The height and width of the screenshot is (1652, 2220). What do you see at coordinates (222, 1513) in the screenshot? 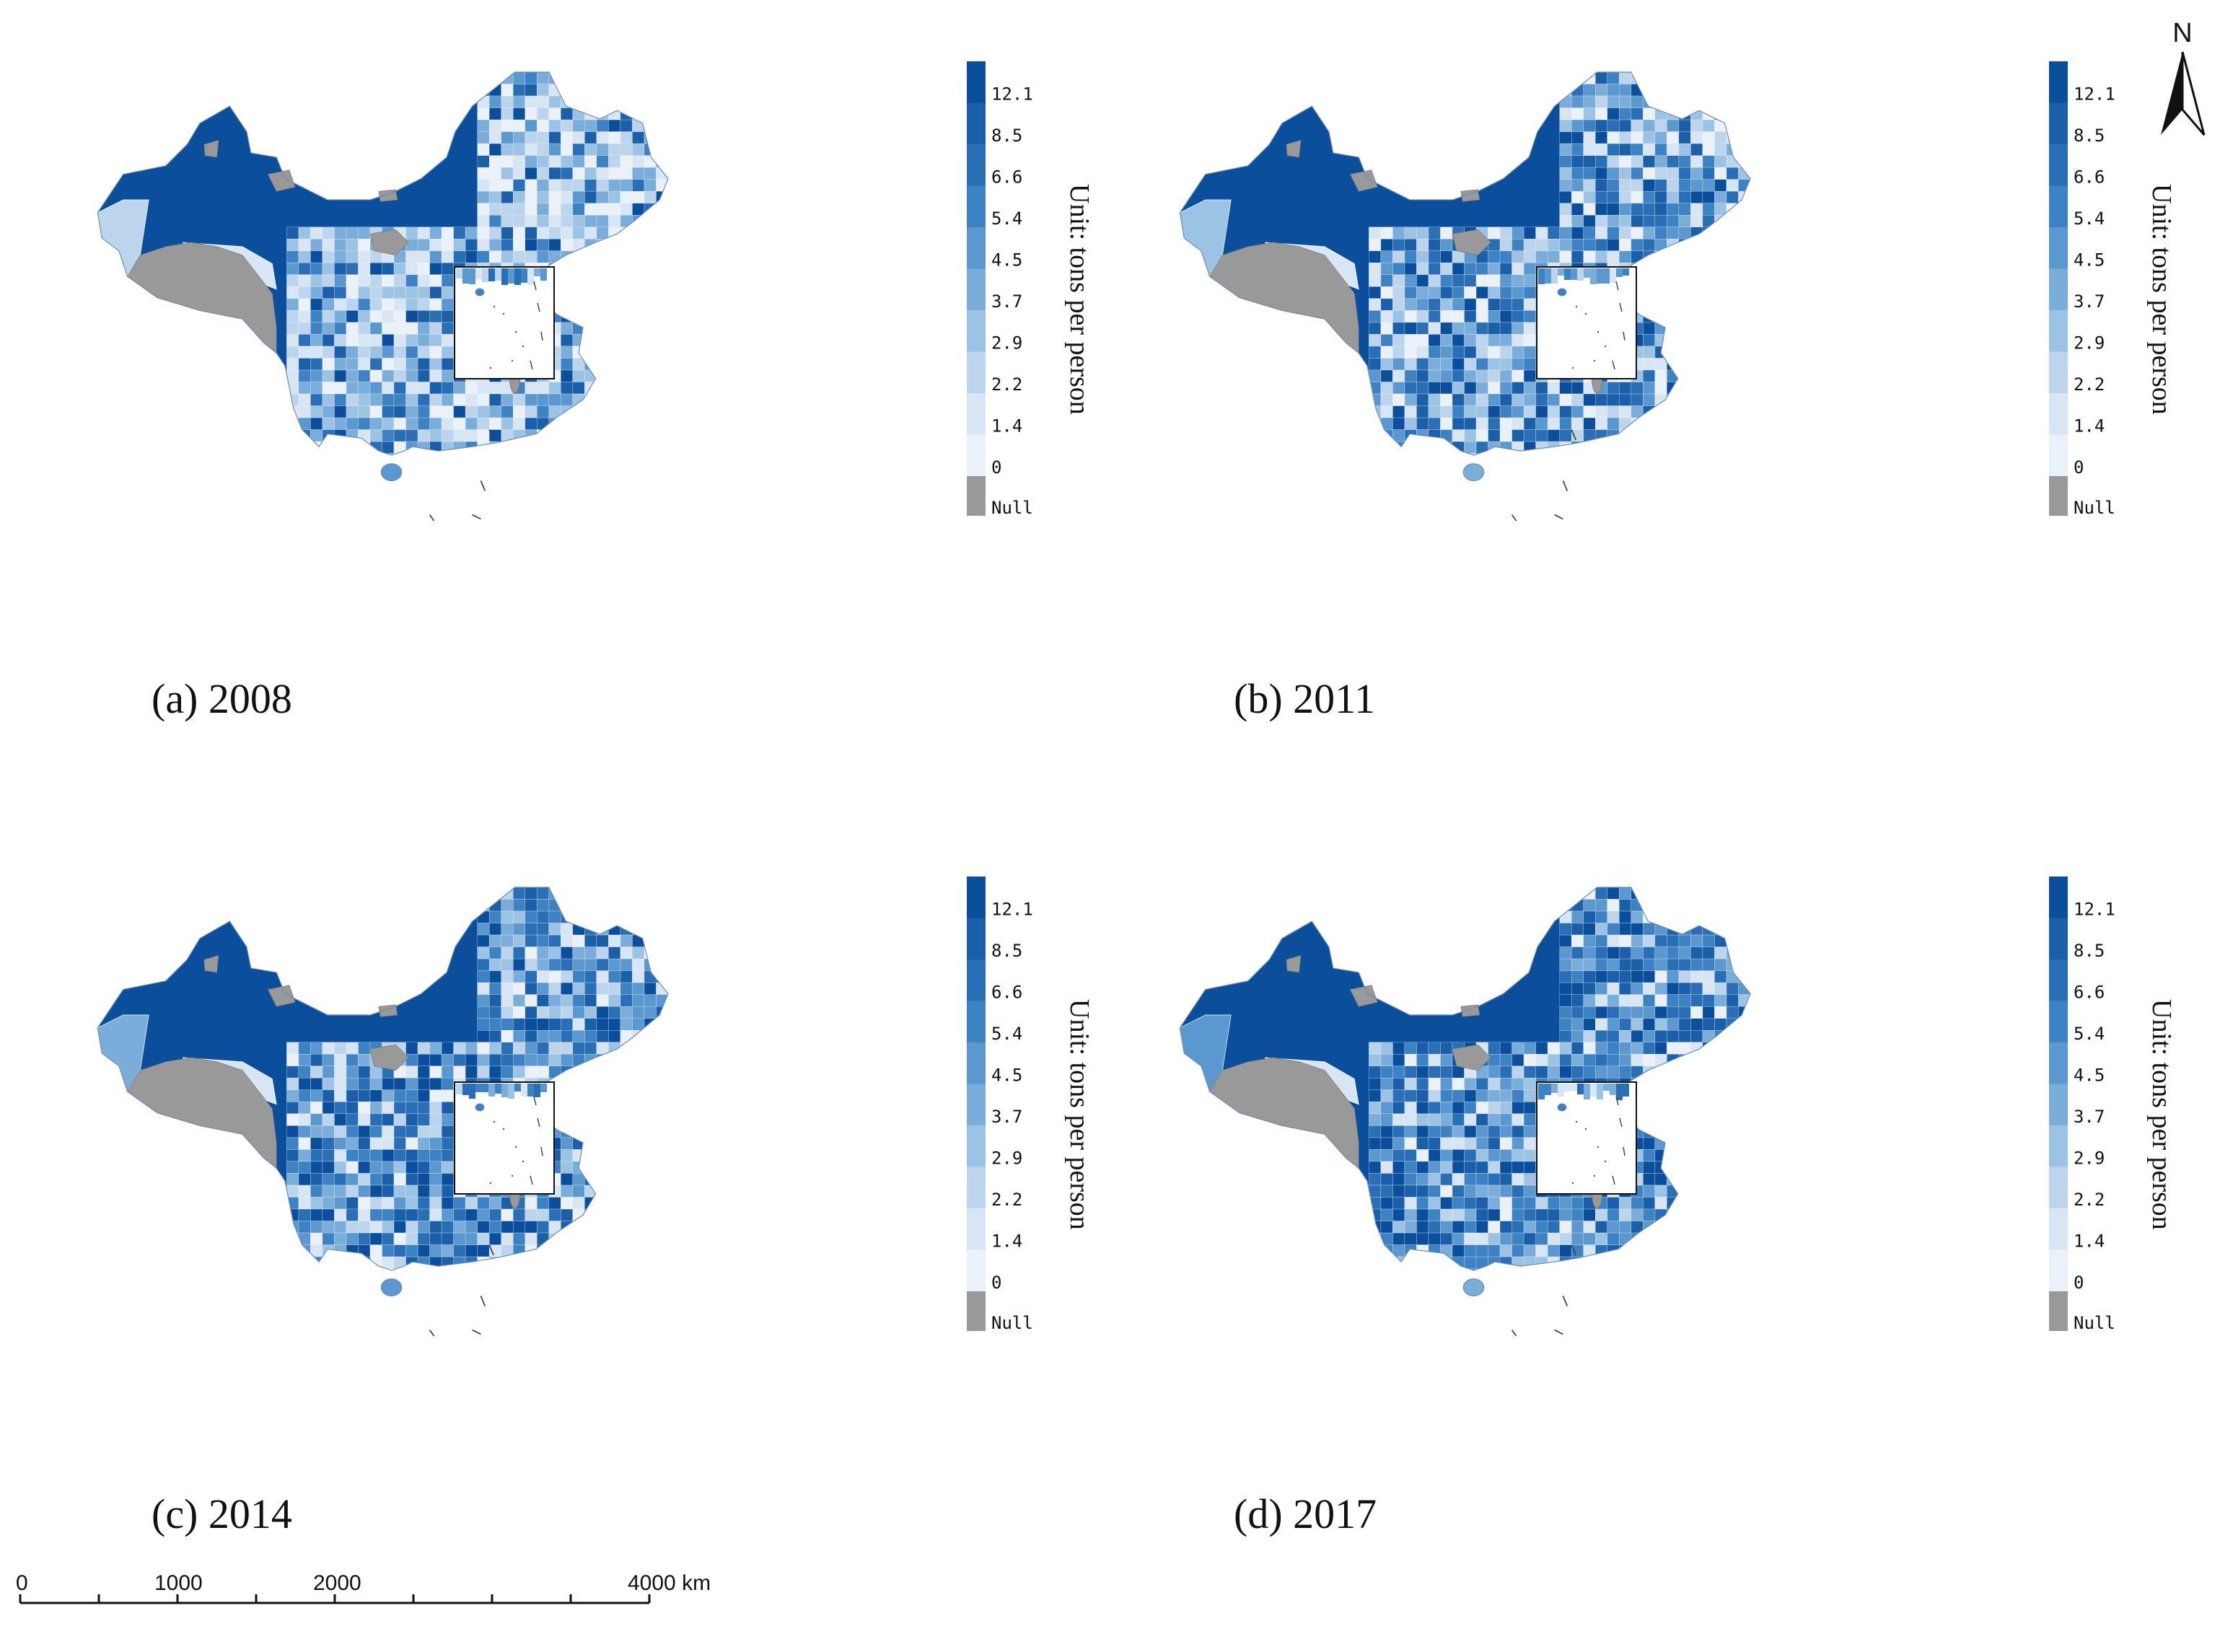
I see `panel-caption: (c) 2014` at bounding box center [222, 1513].